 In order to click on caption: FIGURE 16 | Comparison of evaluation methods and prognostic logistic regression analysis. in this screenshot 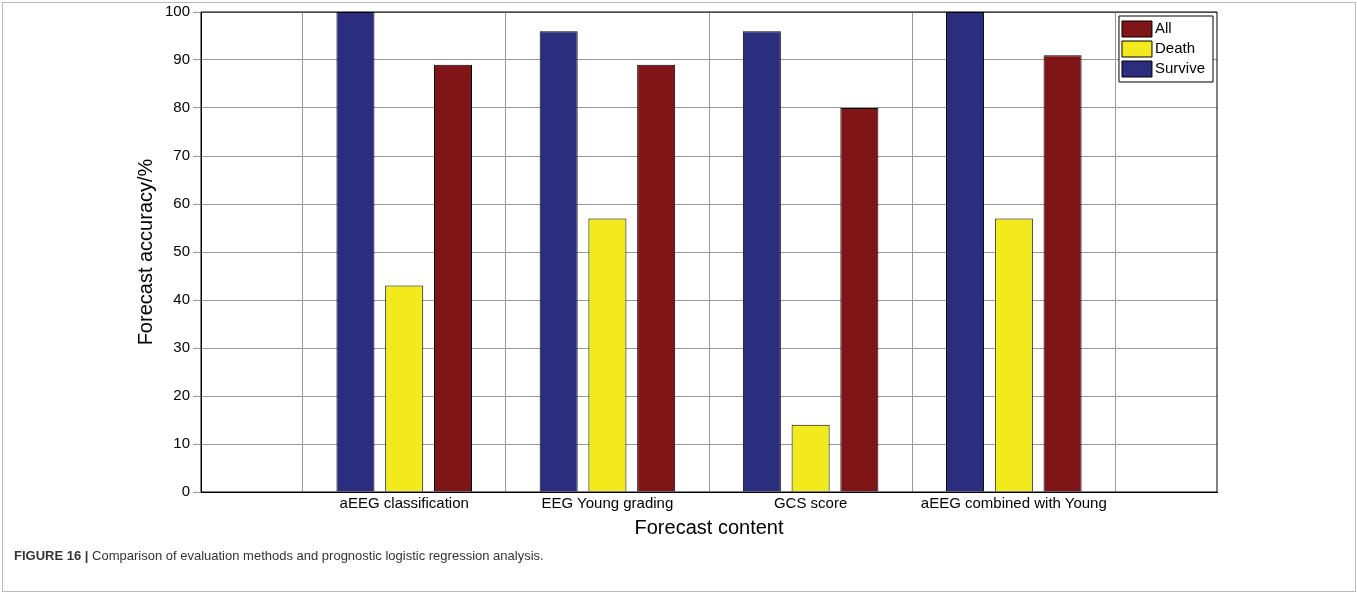, I will do `click(279, 555)`.